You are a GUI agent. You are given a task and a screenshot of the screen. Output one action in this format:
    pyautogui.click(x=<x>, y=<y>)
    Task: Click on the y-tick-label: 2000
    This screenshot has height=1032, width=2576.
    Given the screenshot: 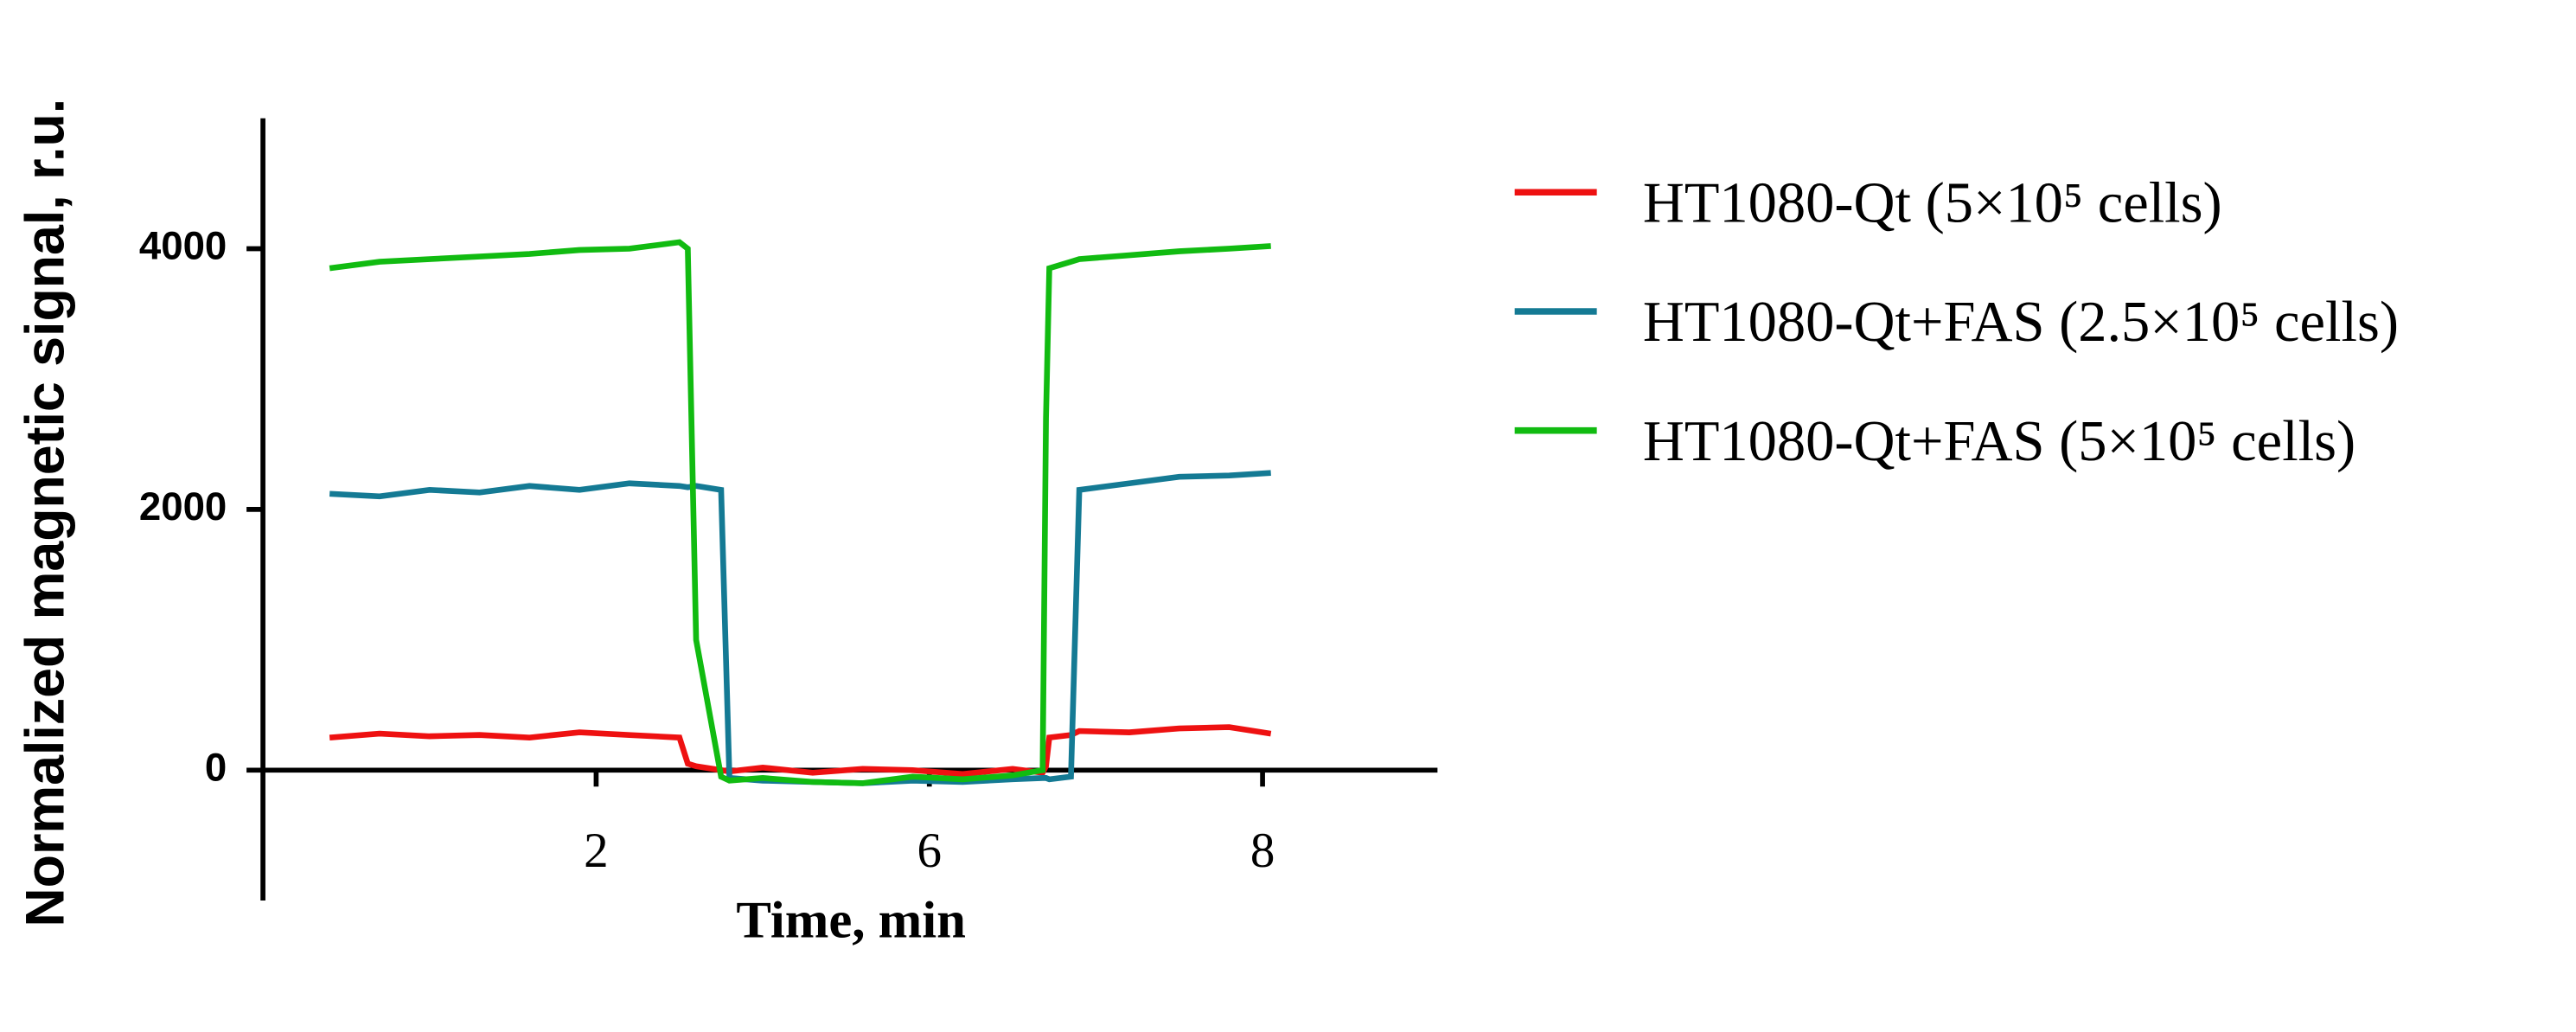 What is the action you would take?
    pyautogui.click(x=183, y=507)
    